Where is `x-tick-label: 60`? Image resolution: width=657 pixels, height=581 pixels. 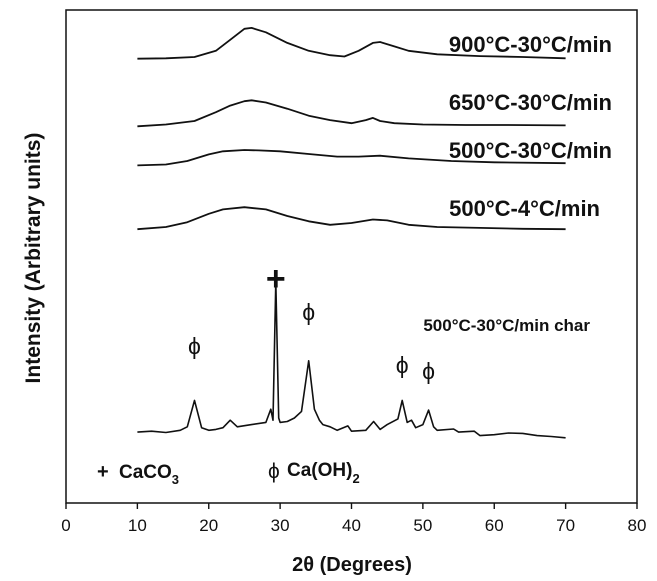
x-tick-label: 60 is located at coordinates (494, 525).